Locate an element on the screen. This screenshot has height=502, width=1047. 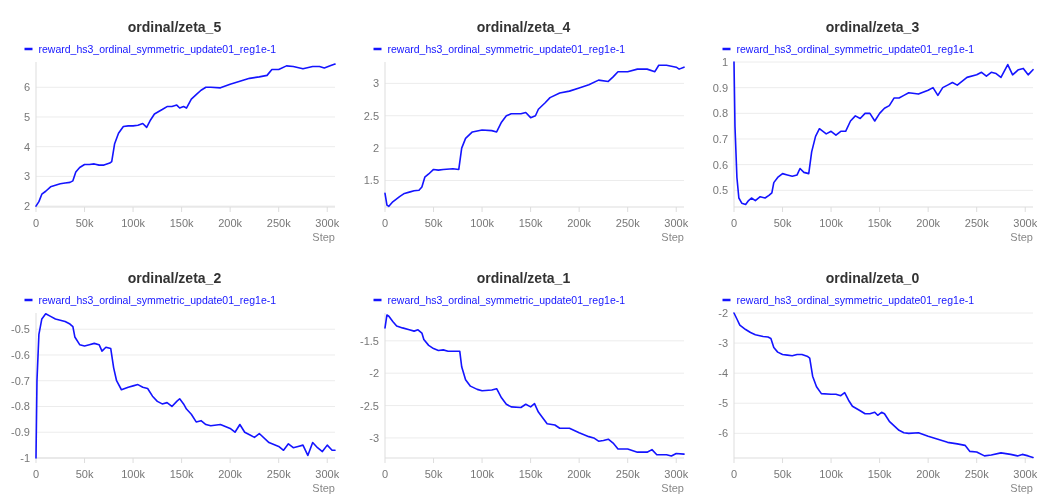
chart-title: ordinal/zeta_1 is located at coordinates (523, 278).